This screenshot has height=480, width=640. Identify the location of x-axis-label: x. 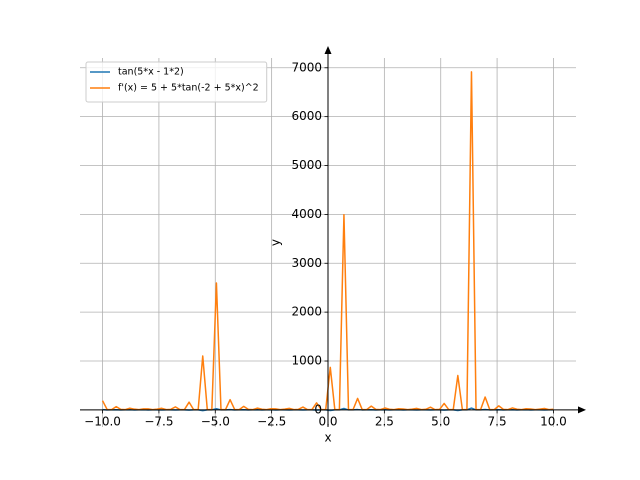
(327, 437).